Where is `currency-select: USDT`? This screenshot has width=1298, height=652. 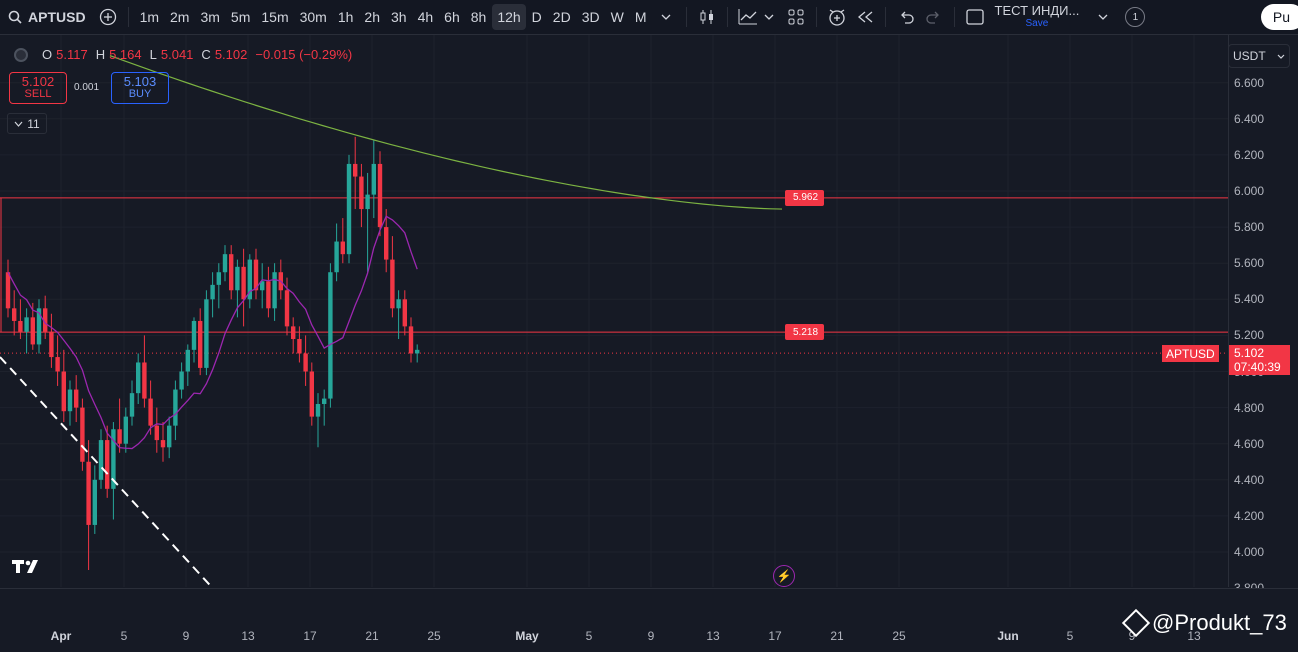
currency-select: USDT is located at coordinates (1259, 56).